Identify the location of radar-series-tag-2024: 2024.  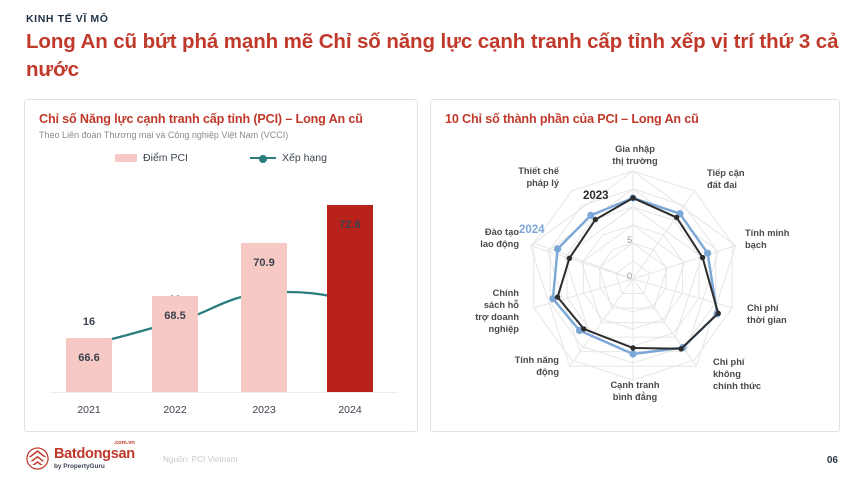
(532, 230).